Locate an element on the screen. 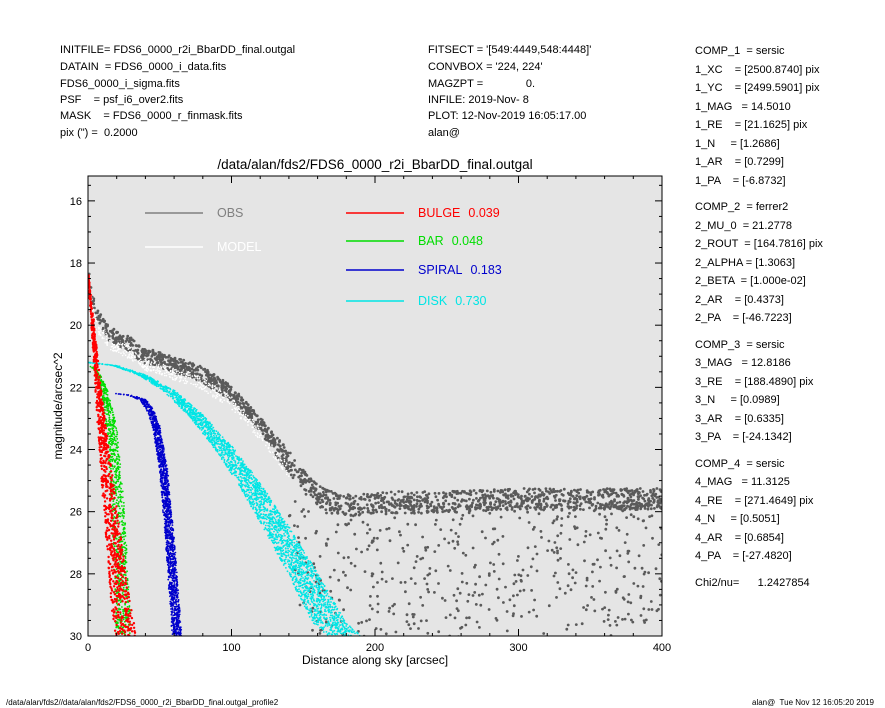 The image size is (885, 708). header-mid-line: FITSECT = '[549:4449,548:4448]' is located at coordinates (510, 50).